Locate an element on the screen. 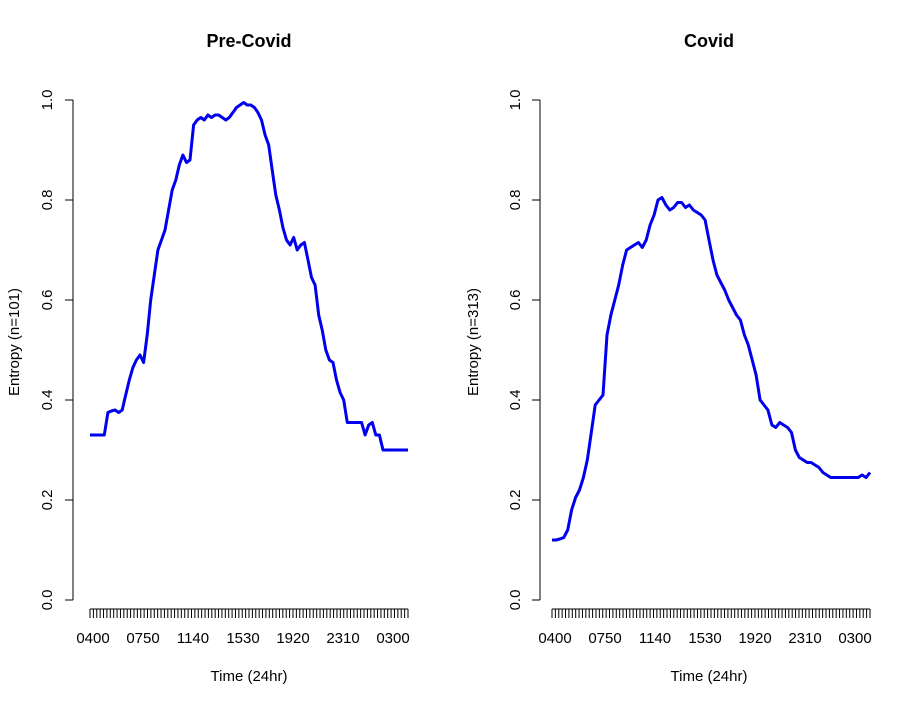 The image size is (921, 705). chart-title: Covid is located at coordinates (709, 41).